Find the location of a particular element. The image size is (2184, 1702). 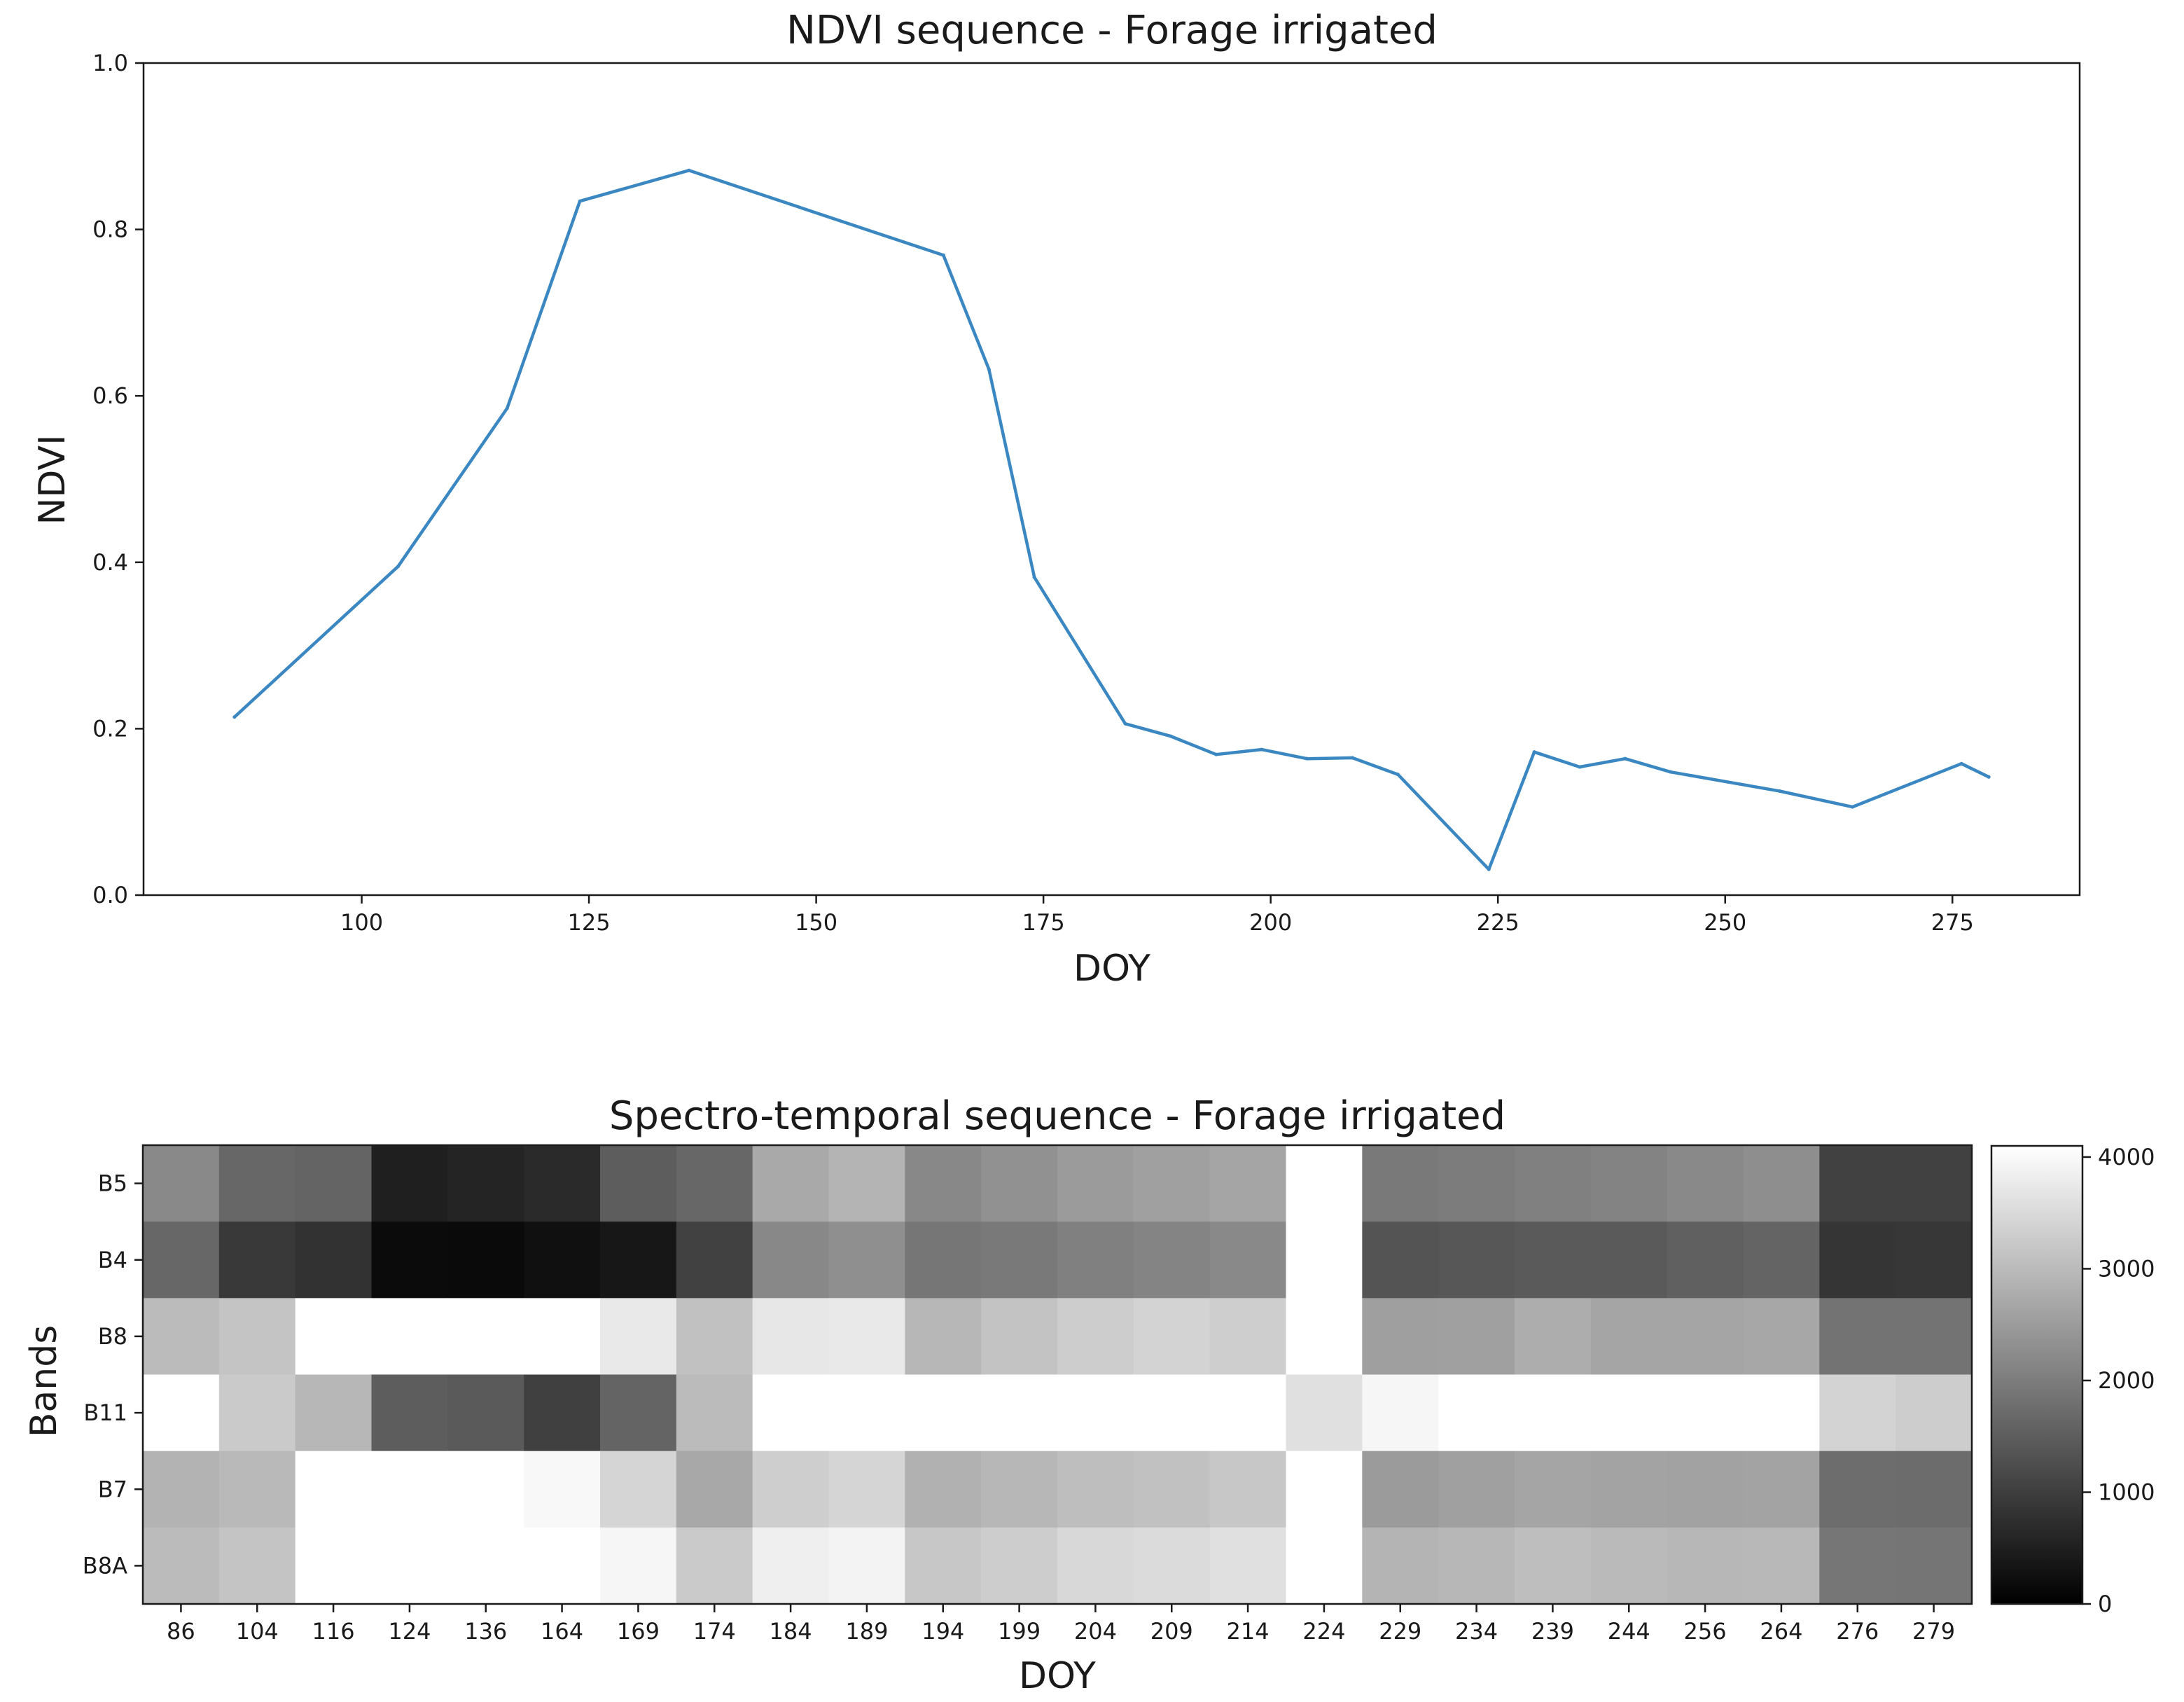

ndvi-x-axis-title: DOY is located at coordinates (1111, 969).